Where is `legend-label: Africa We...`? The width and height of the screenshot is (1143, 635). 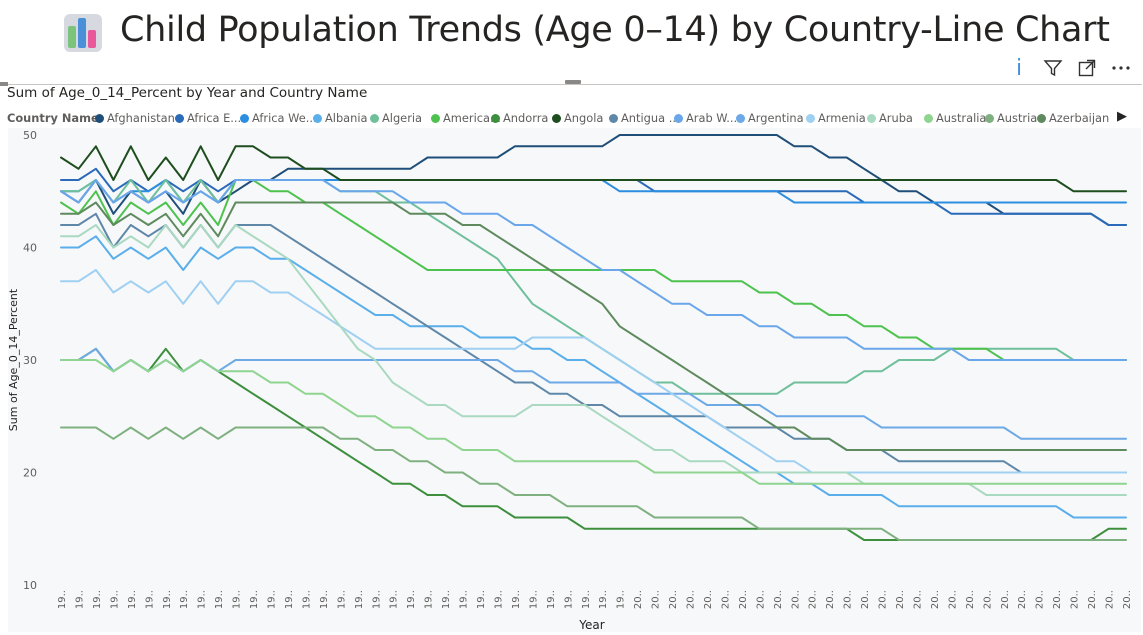
legend-label: Africa We... is located at coordinates (284, 118).